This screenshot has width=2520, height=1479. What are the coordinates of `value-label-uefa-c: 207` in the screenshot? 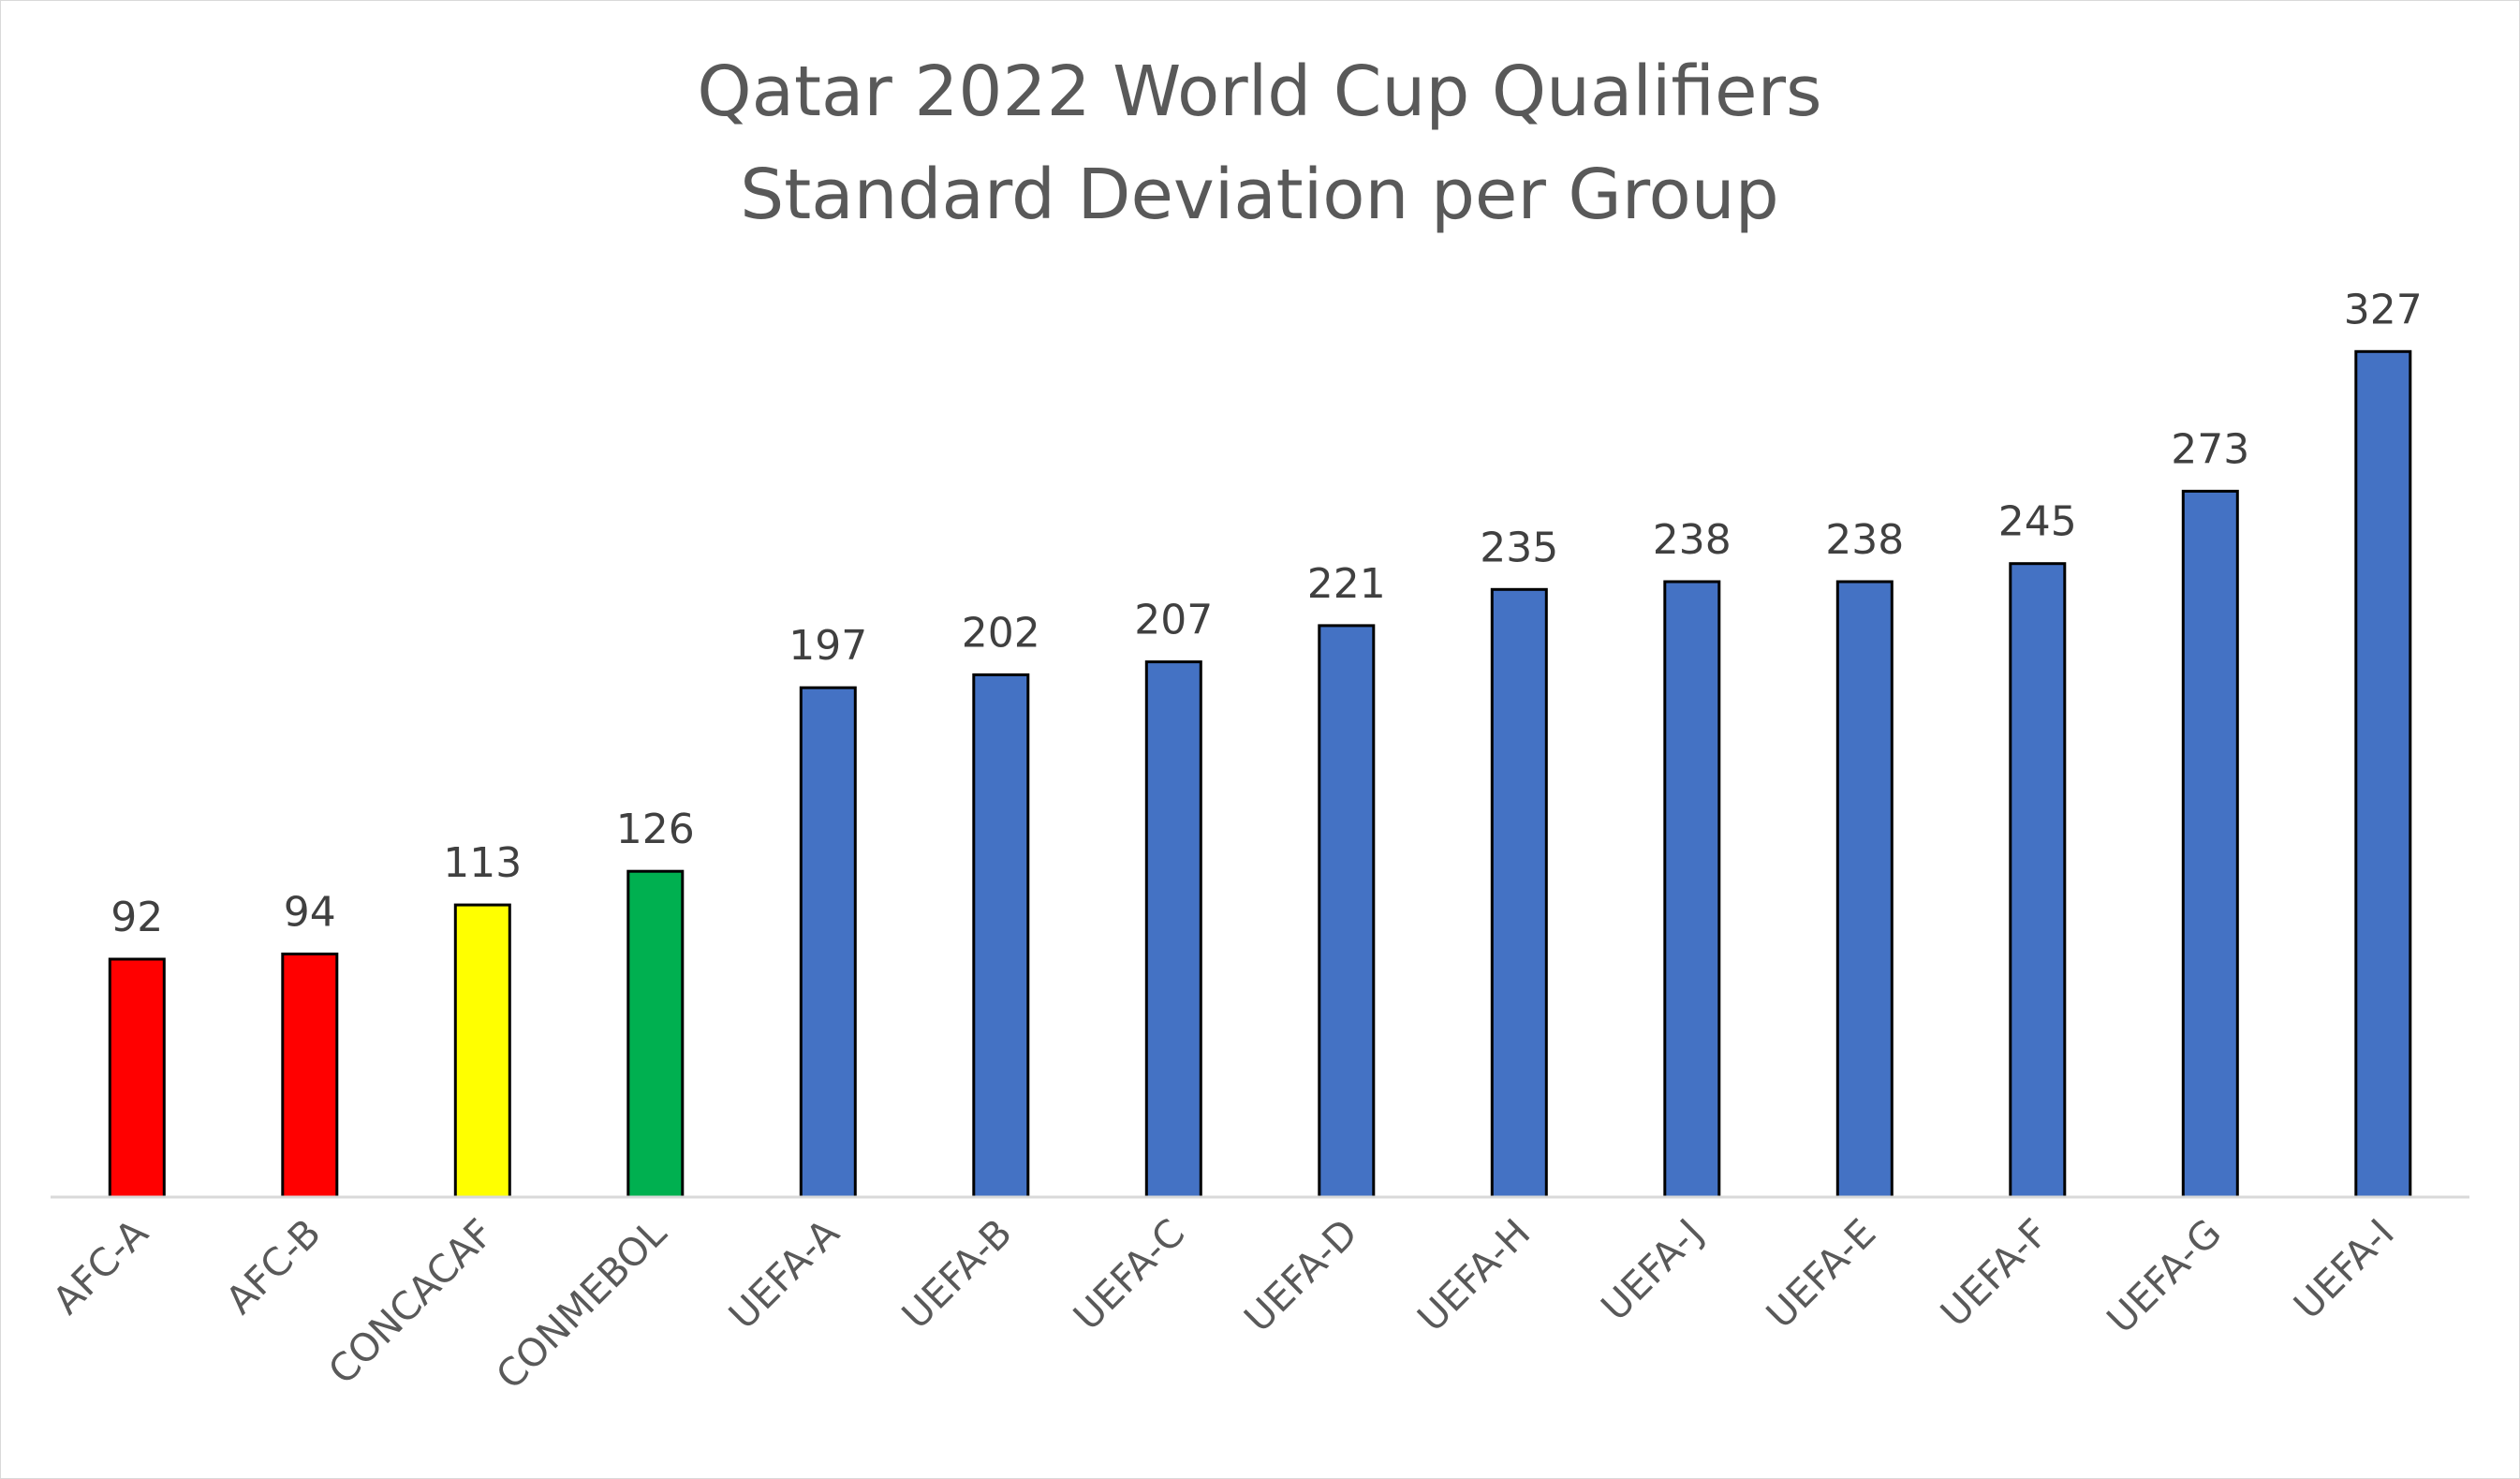 It's located at (1173, 620).